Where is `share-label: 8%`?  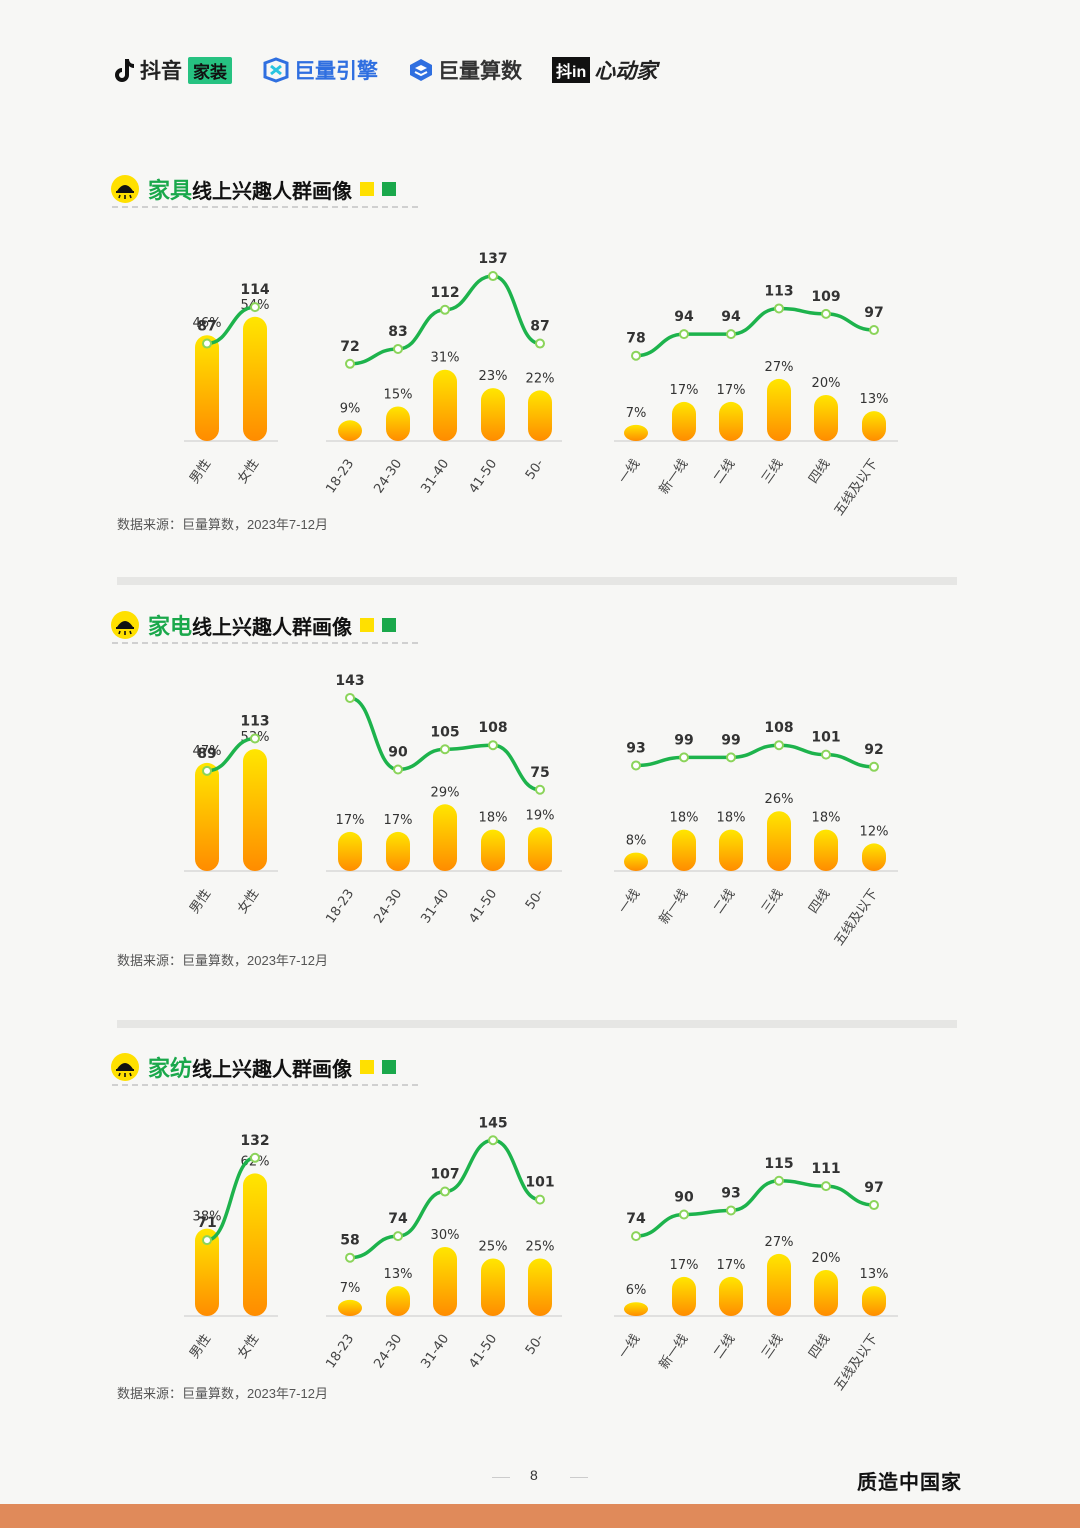
share-label: 8% is located at coordinates (636, 841).